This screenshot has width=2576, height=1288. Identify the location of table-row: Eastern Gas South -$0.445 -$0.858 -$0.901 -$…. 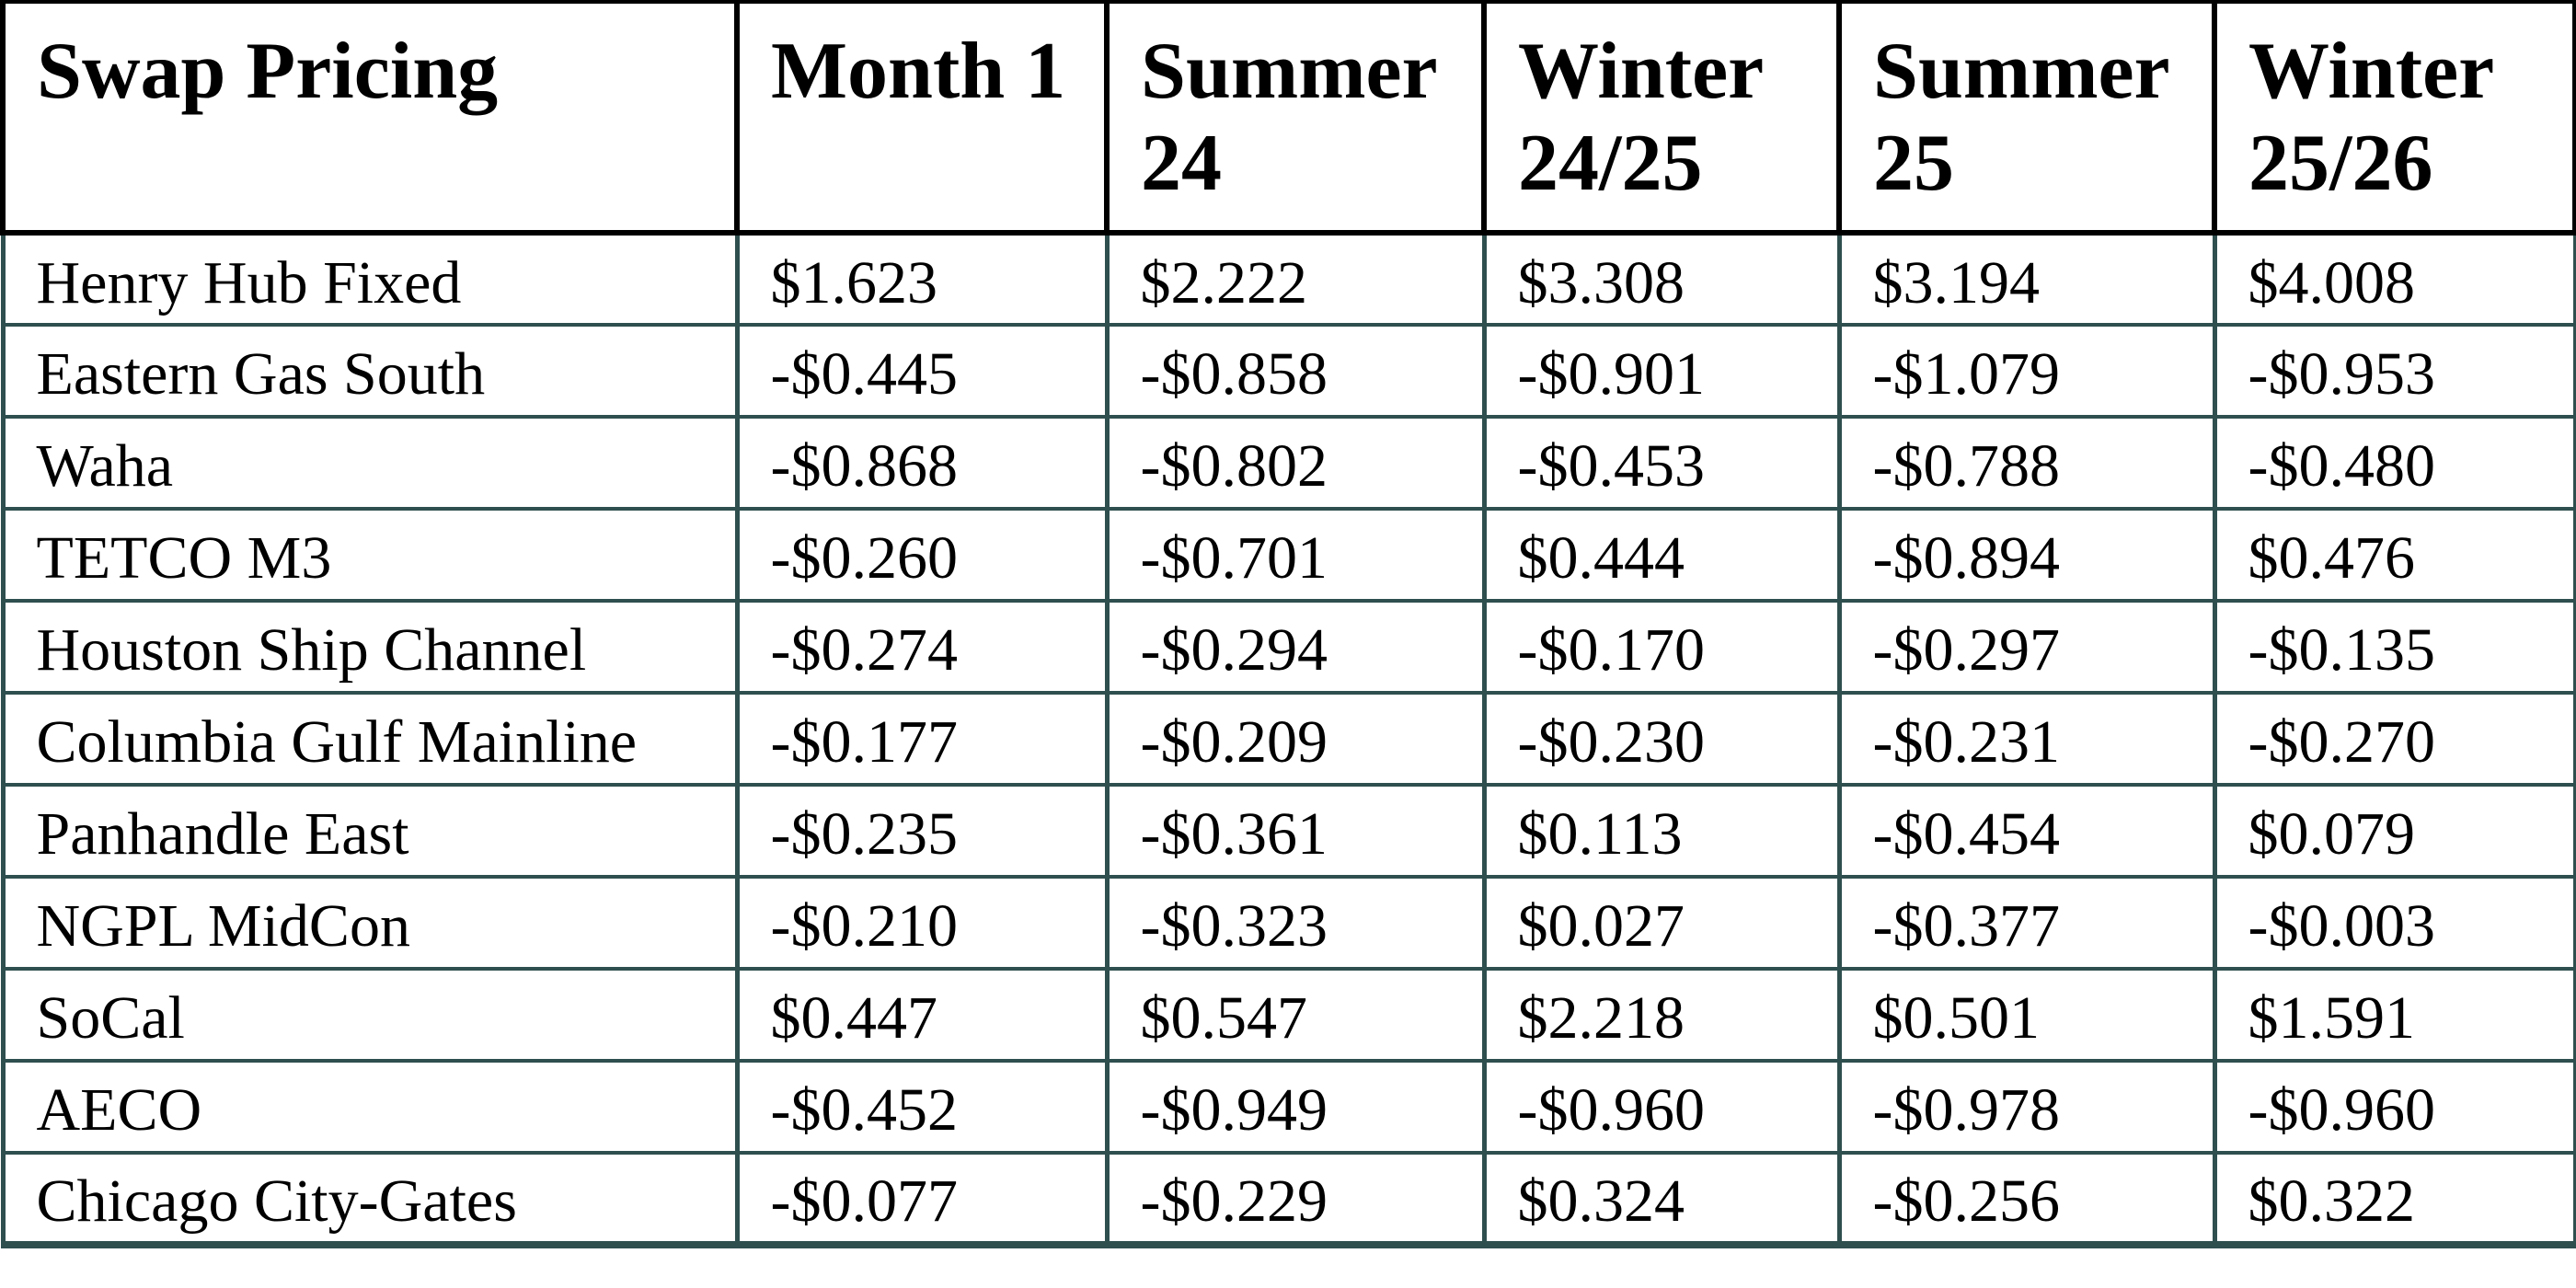
(1288, 371).